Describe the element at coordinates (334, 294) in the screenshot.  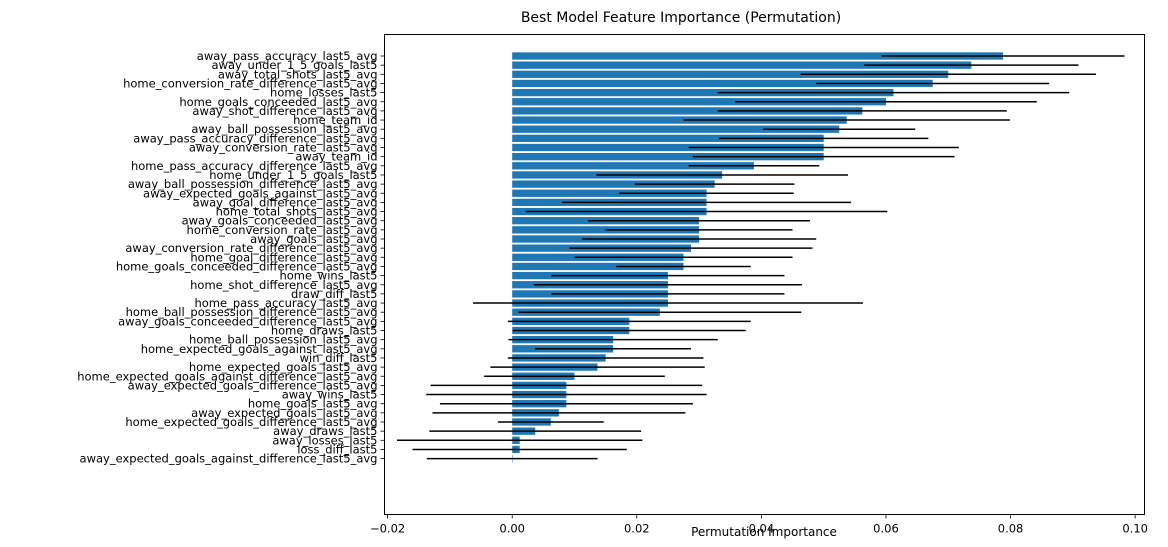
I see `y-tick-label: draw_diff_last5` at that location.